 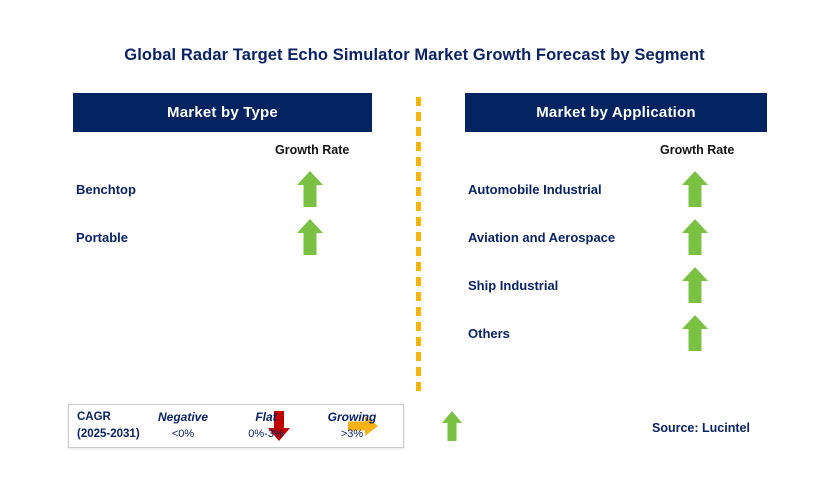 I want to click on legend-cagr-block: CAGR (2025-2031), so click(x=108, y=426).